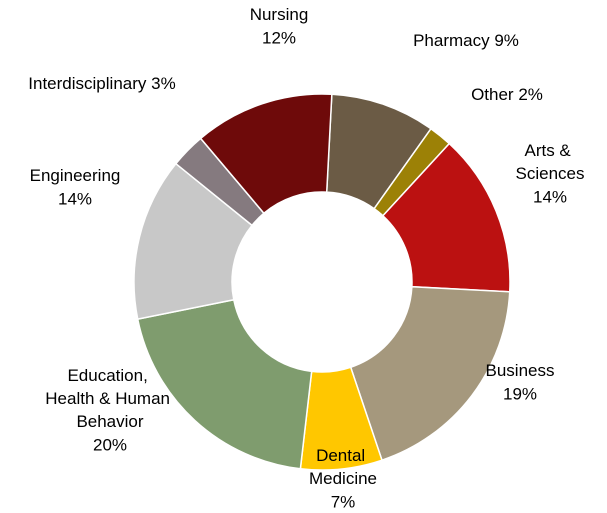 The height and width of the screenshot is (513, 607). Describe the element at coordinates (506, 40) in the screenshot. I see `value-label: 9%` at that location.